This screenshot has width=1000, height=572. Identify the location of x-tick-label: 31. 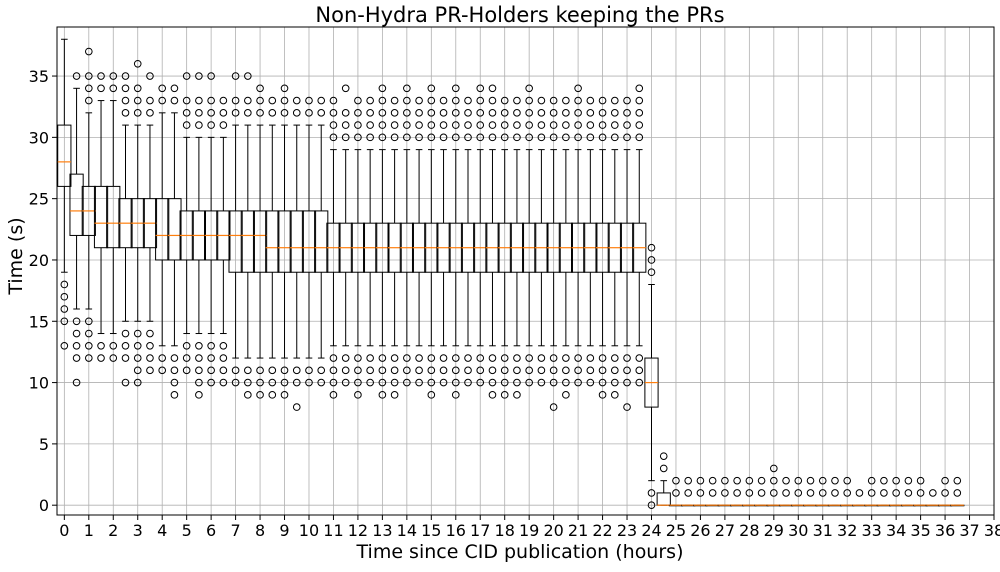
(823, 530).